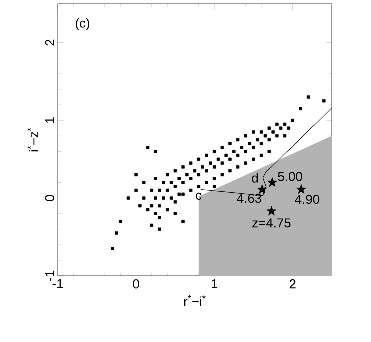  Describe the element at coordinates (199, 196) in the screenshot. I see `annotation: c` at that location.